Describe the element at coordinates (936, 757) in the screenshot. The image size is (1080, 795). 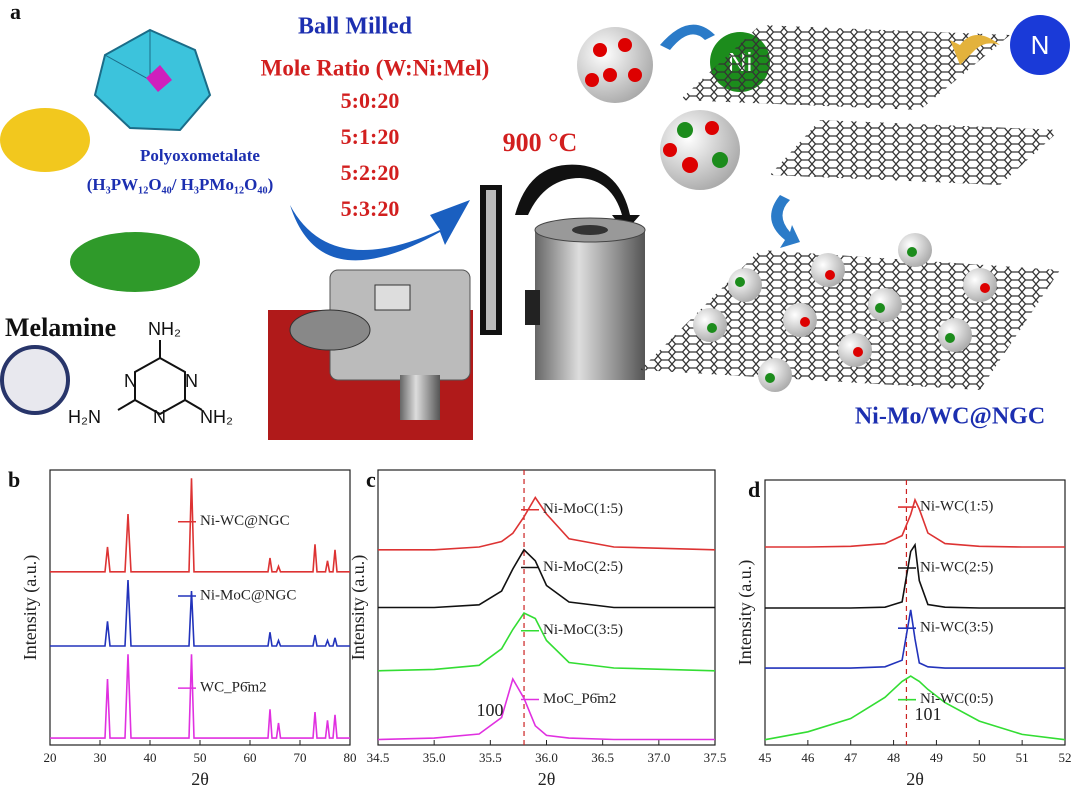
I see `x-tick-label: 49` at that location.